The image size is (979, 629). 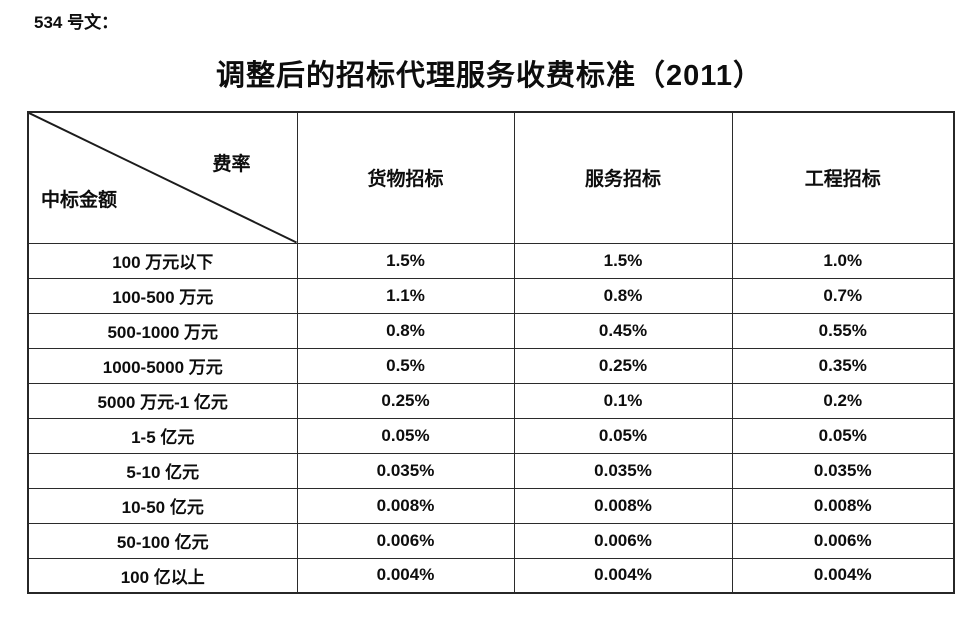 I want to click on table-row: 100 万元以下 1.5% 1.5% 1.0%, so click(x=491, y=260).